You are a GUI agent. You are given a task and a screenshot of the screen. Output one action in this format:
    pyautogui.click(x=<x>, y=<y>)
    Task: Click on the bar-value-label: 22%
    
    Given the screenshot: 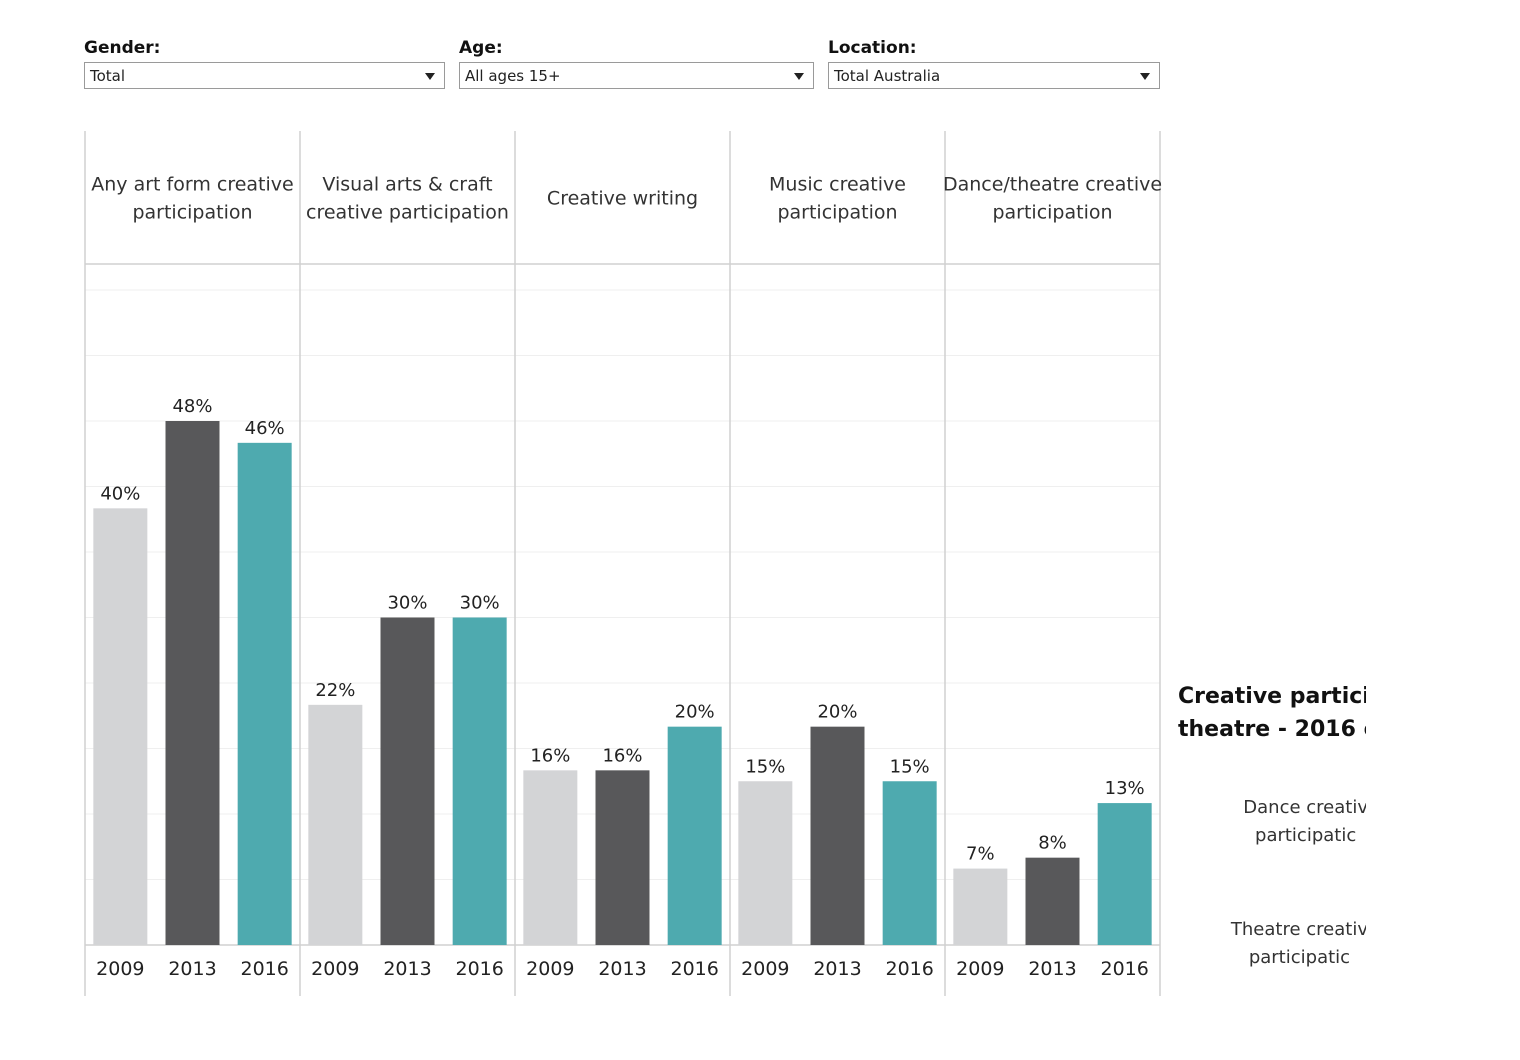 What is the action you would take?
    pyautogui.click(x=335, y=690)
    